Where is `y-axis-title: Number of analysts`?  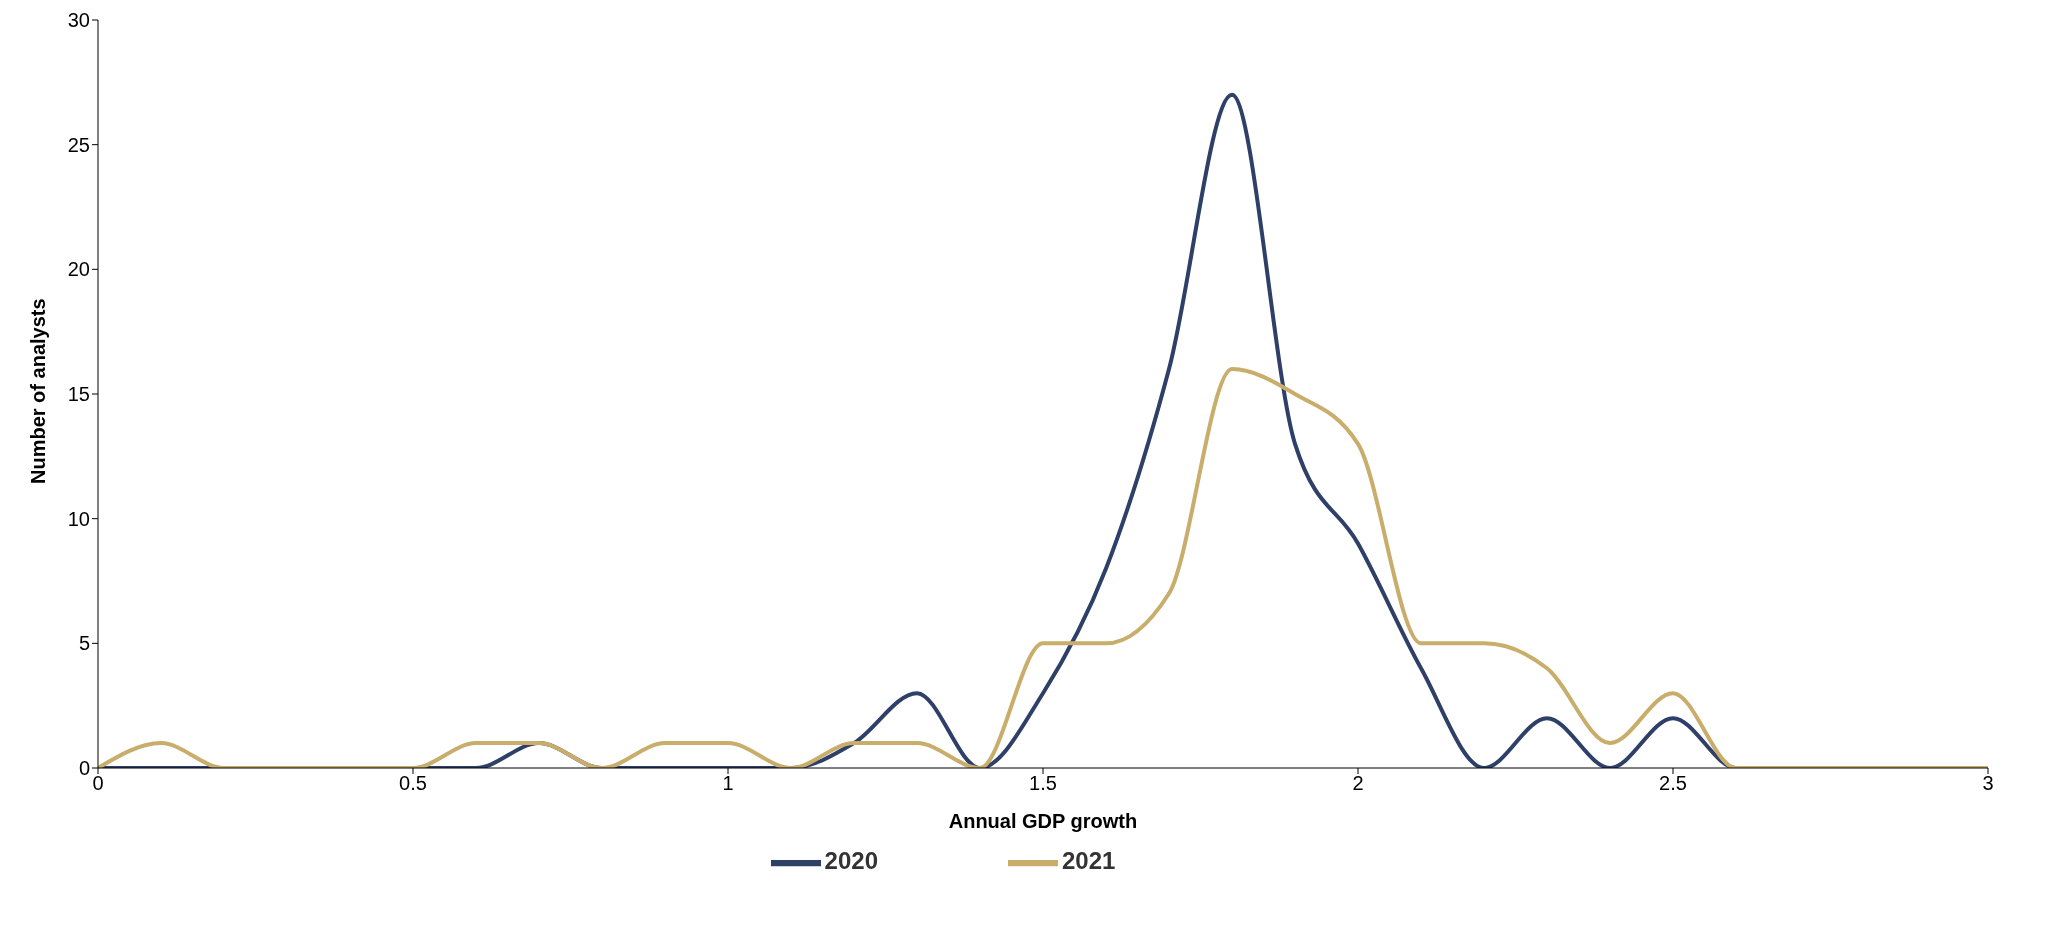
y-axis-title: Number of analysts is located at coordinates (38, 391).